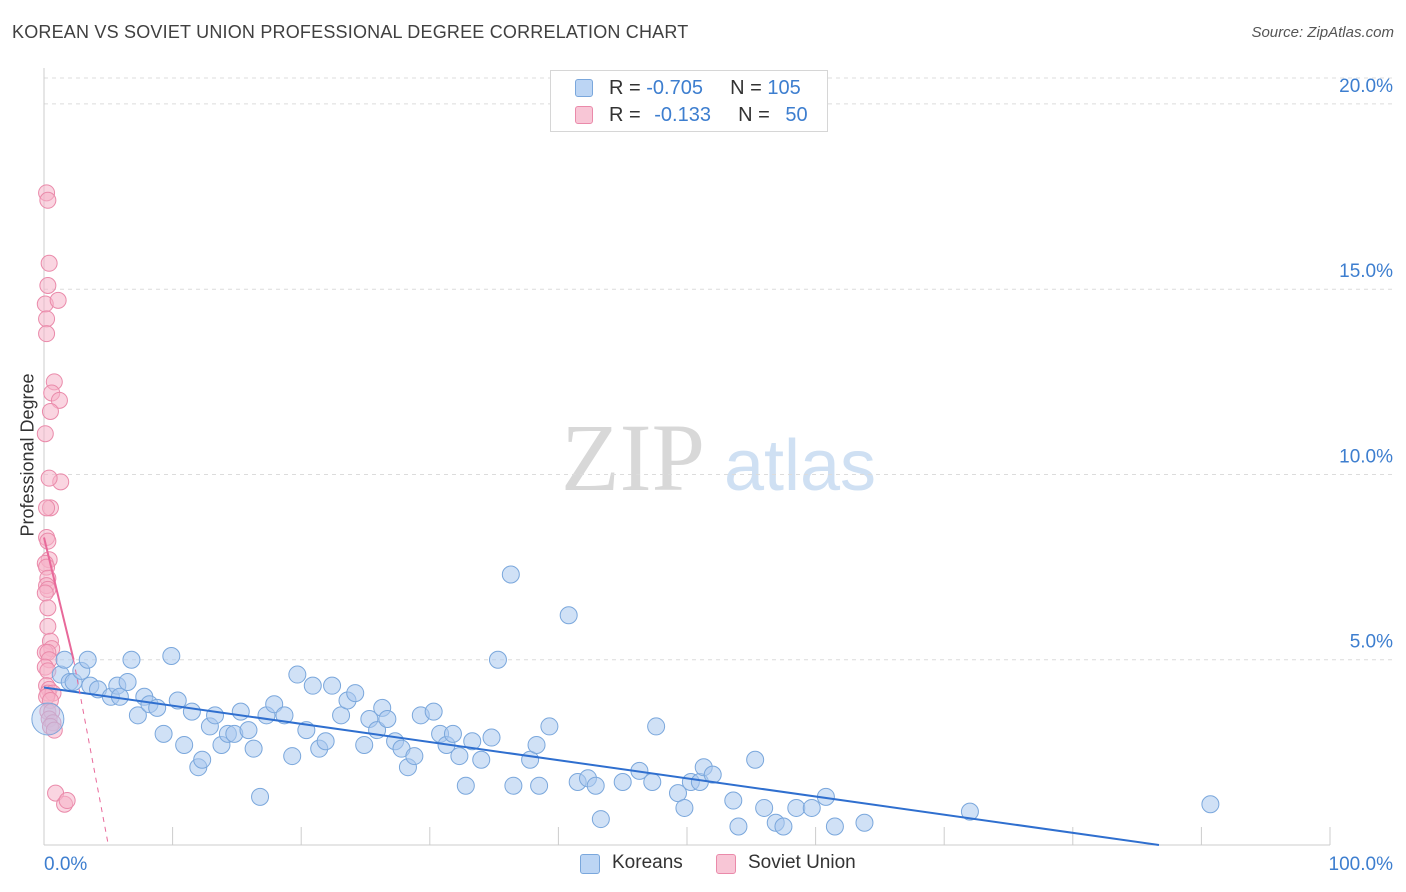 Image resolution: width=1406 pixels, height=892 pixels. I want to click on soviet-n-value: 50, so click(796, 115).